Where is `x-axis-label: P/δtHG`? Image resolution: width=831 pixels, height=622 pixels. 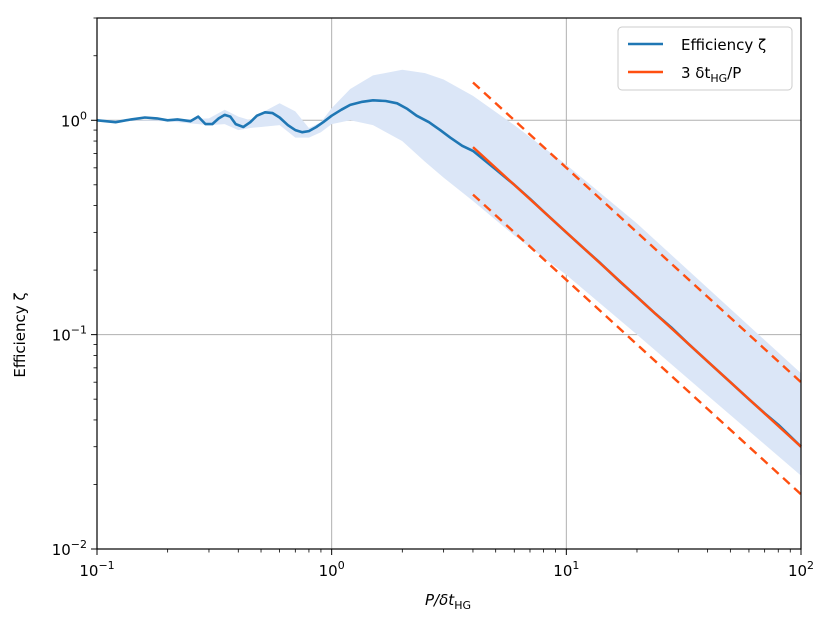 x-axis-label: P/δtHG is located at coordinates (448, 601).